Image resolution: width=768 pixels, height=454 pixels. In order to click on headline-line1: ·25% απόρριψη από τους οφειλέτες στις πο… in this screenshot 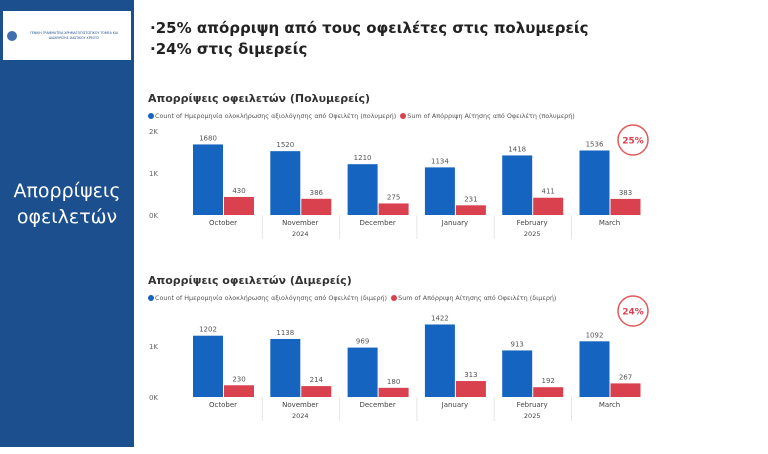, I will do `click(369, 28)`.